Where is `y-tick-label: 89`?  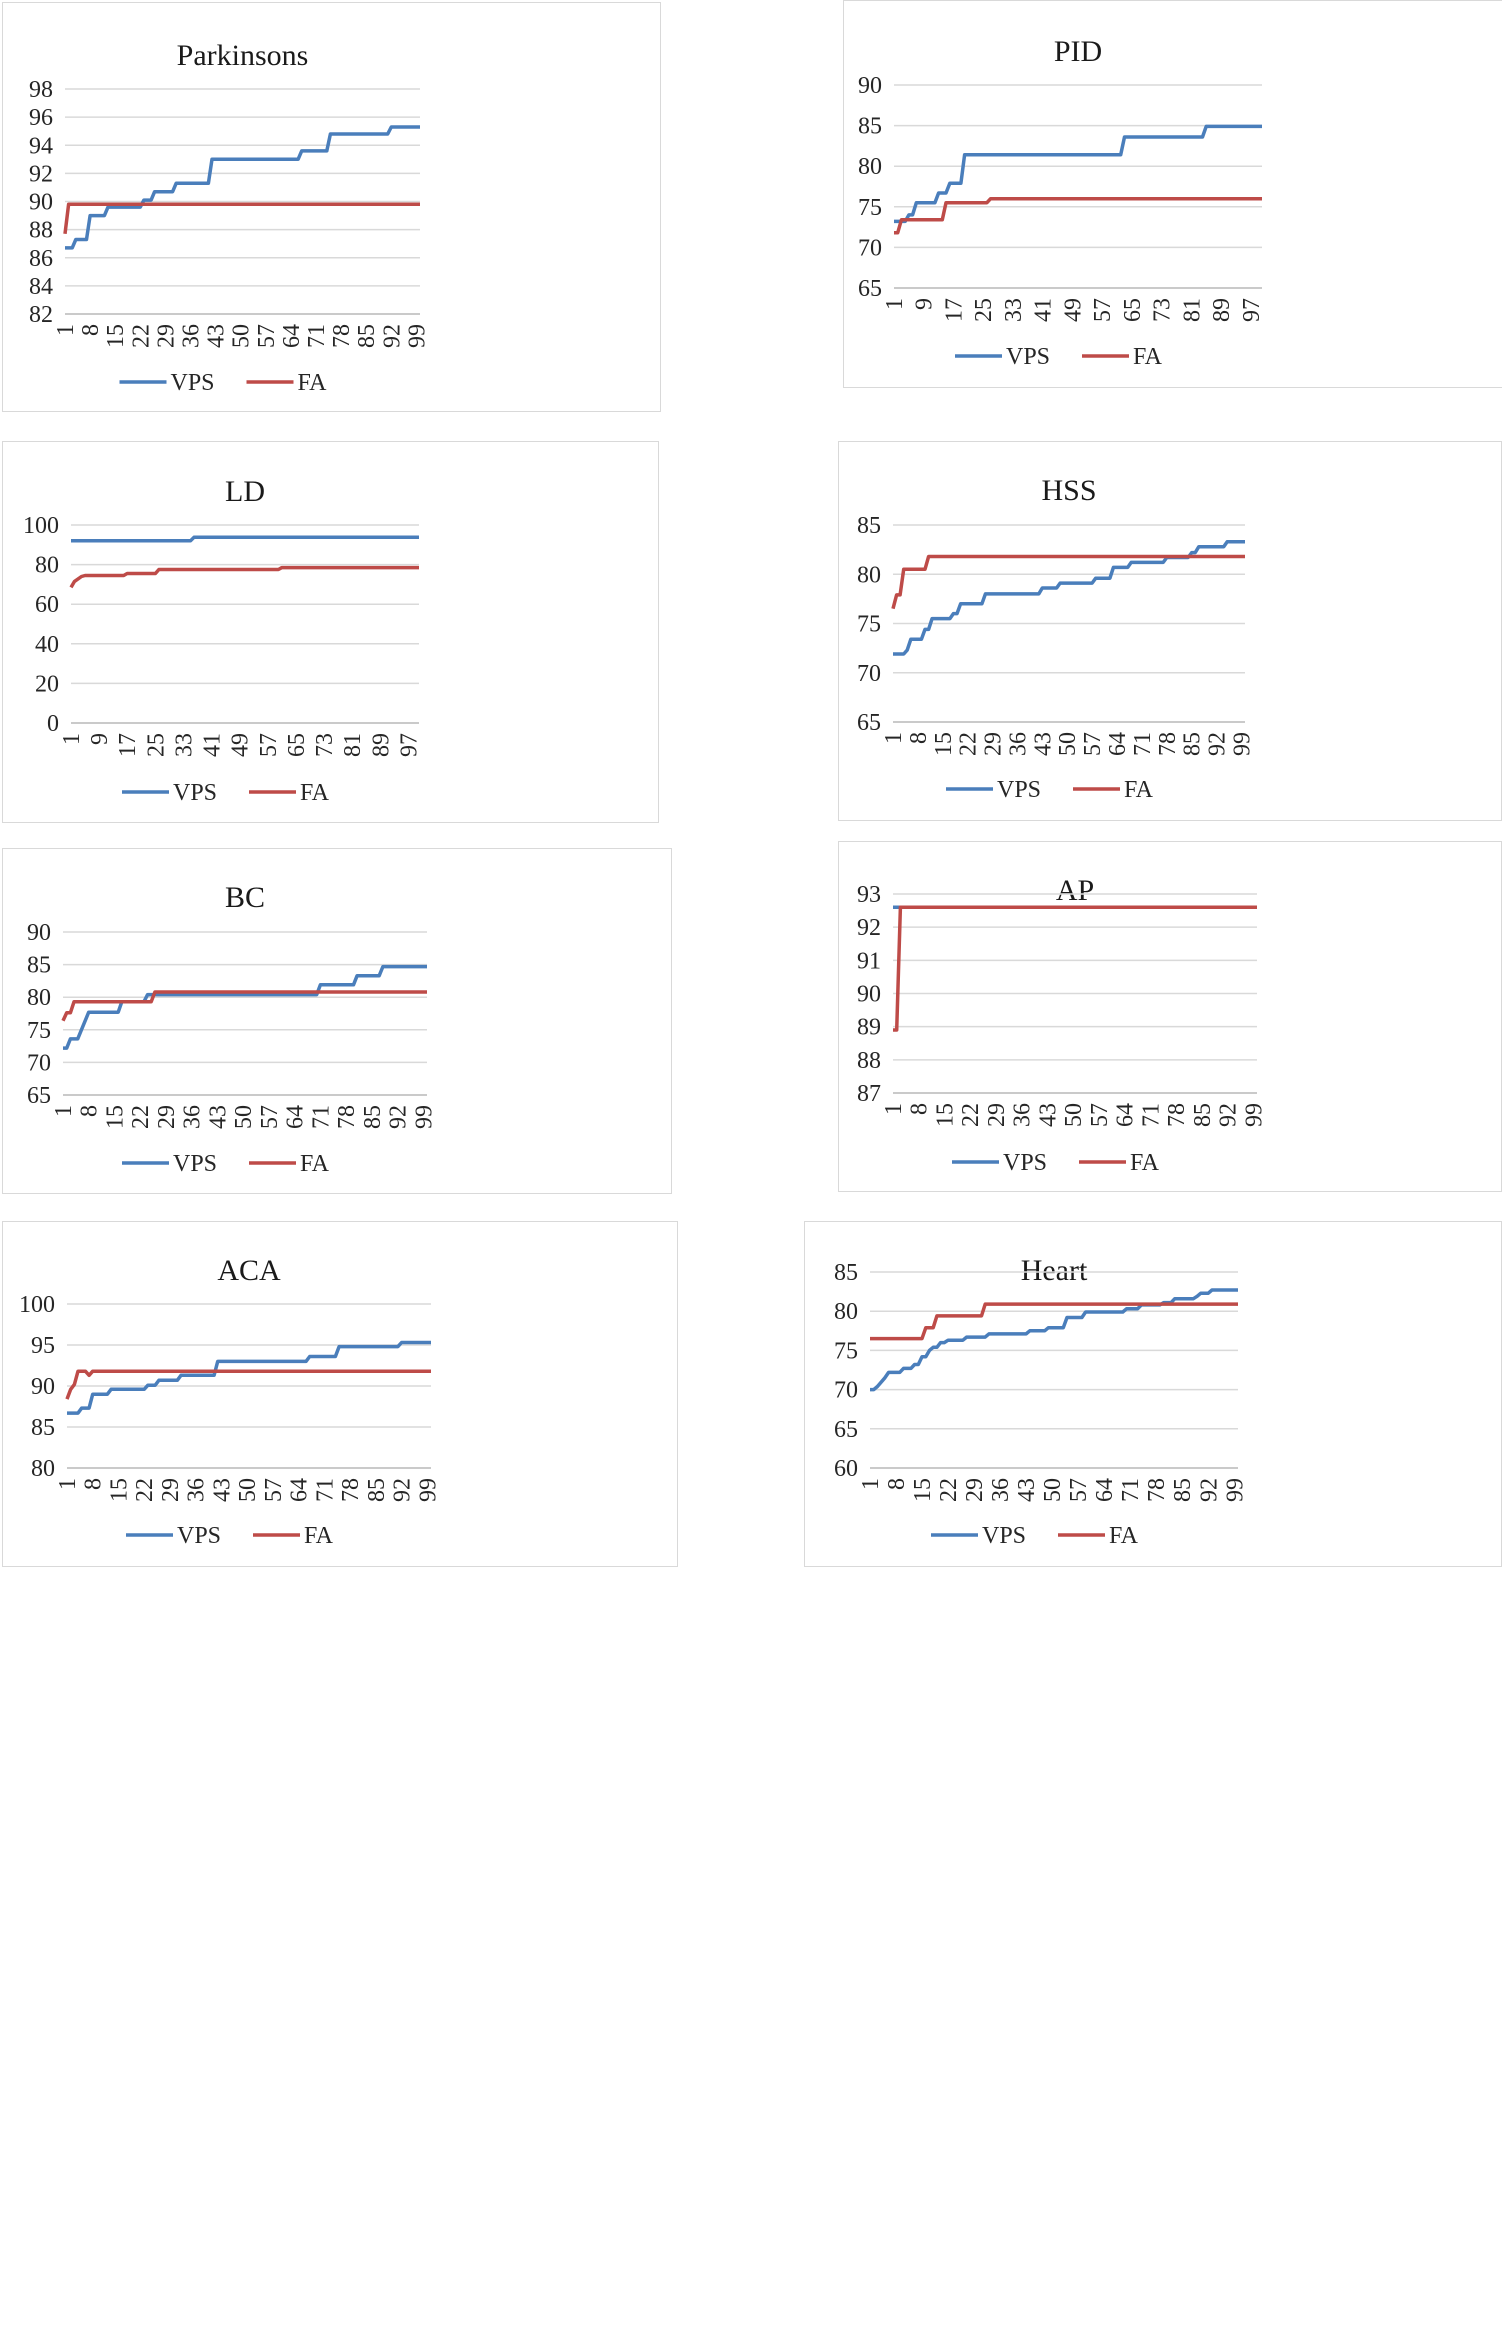 y-tick-label: 89 is located at coordinates (869, 1028).